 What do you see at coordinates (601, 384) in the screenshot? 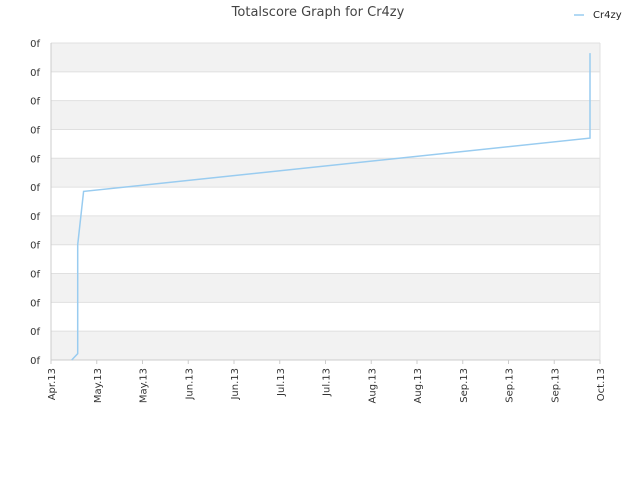
I see `x-tick-label: Oct.13` at bounding box center [601, 384].